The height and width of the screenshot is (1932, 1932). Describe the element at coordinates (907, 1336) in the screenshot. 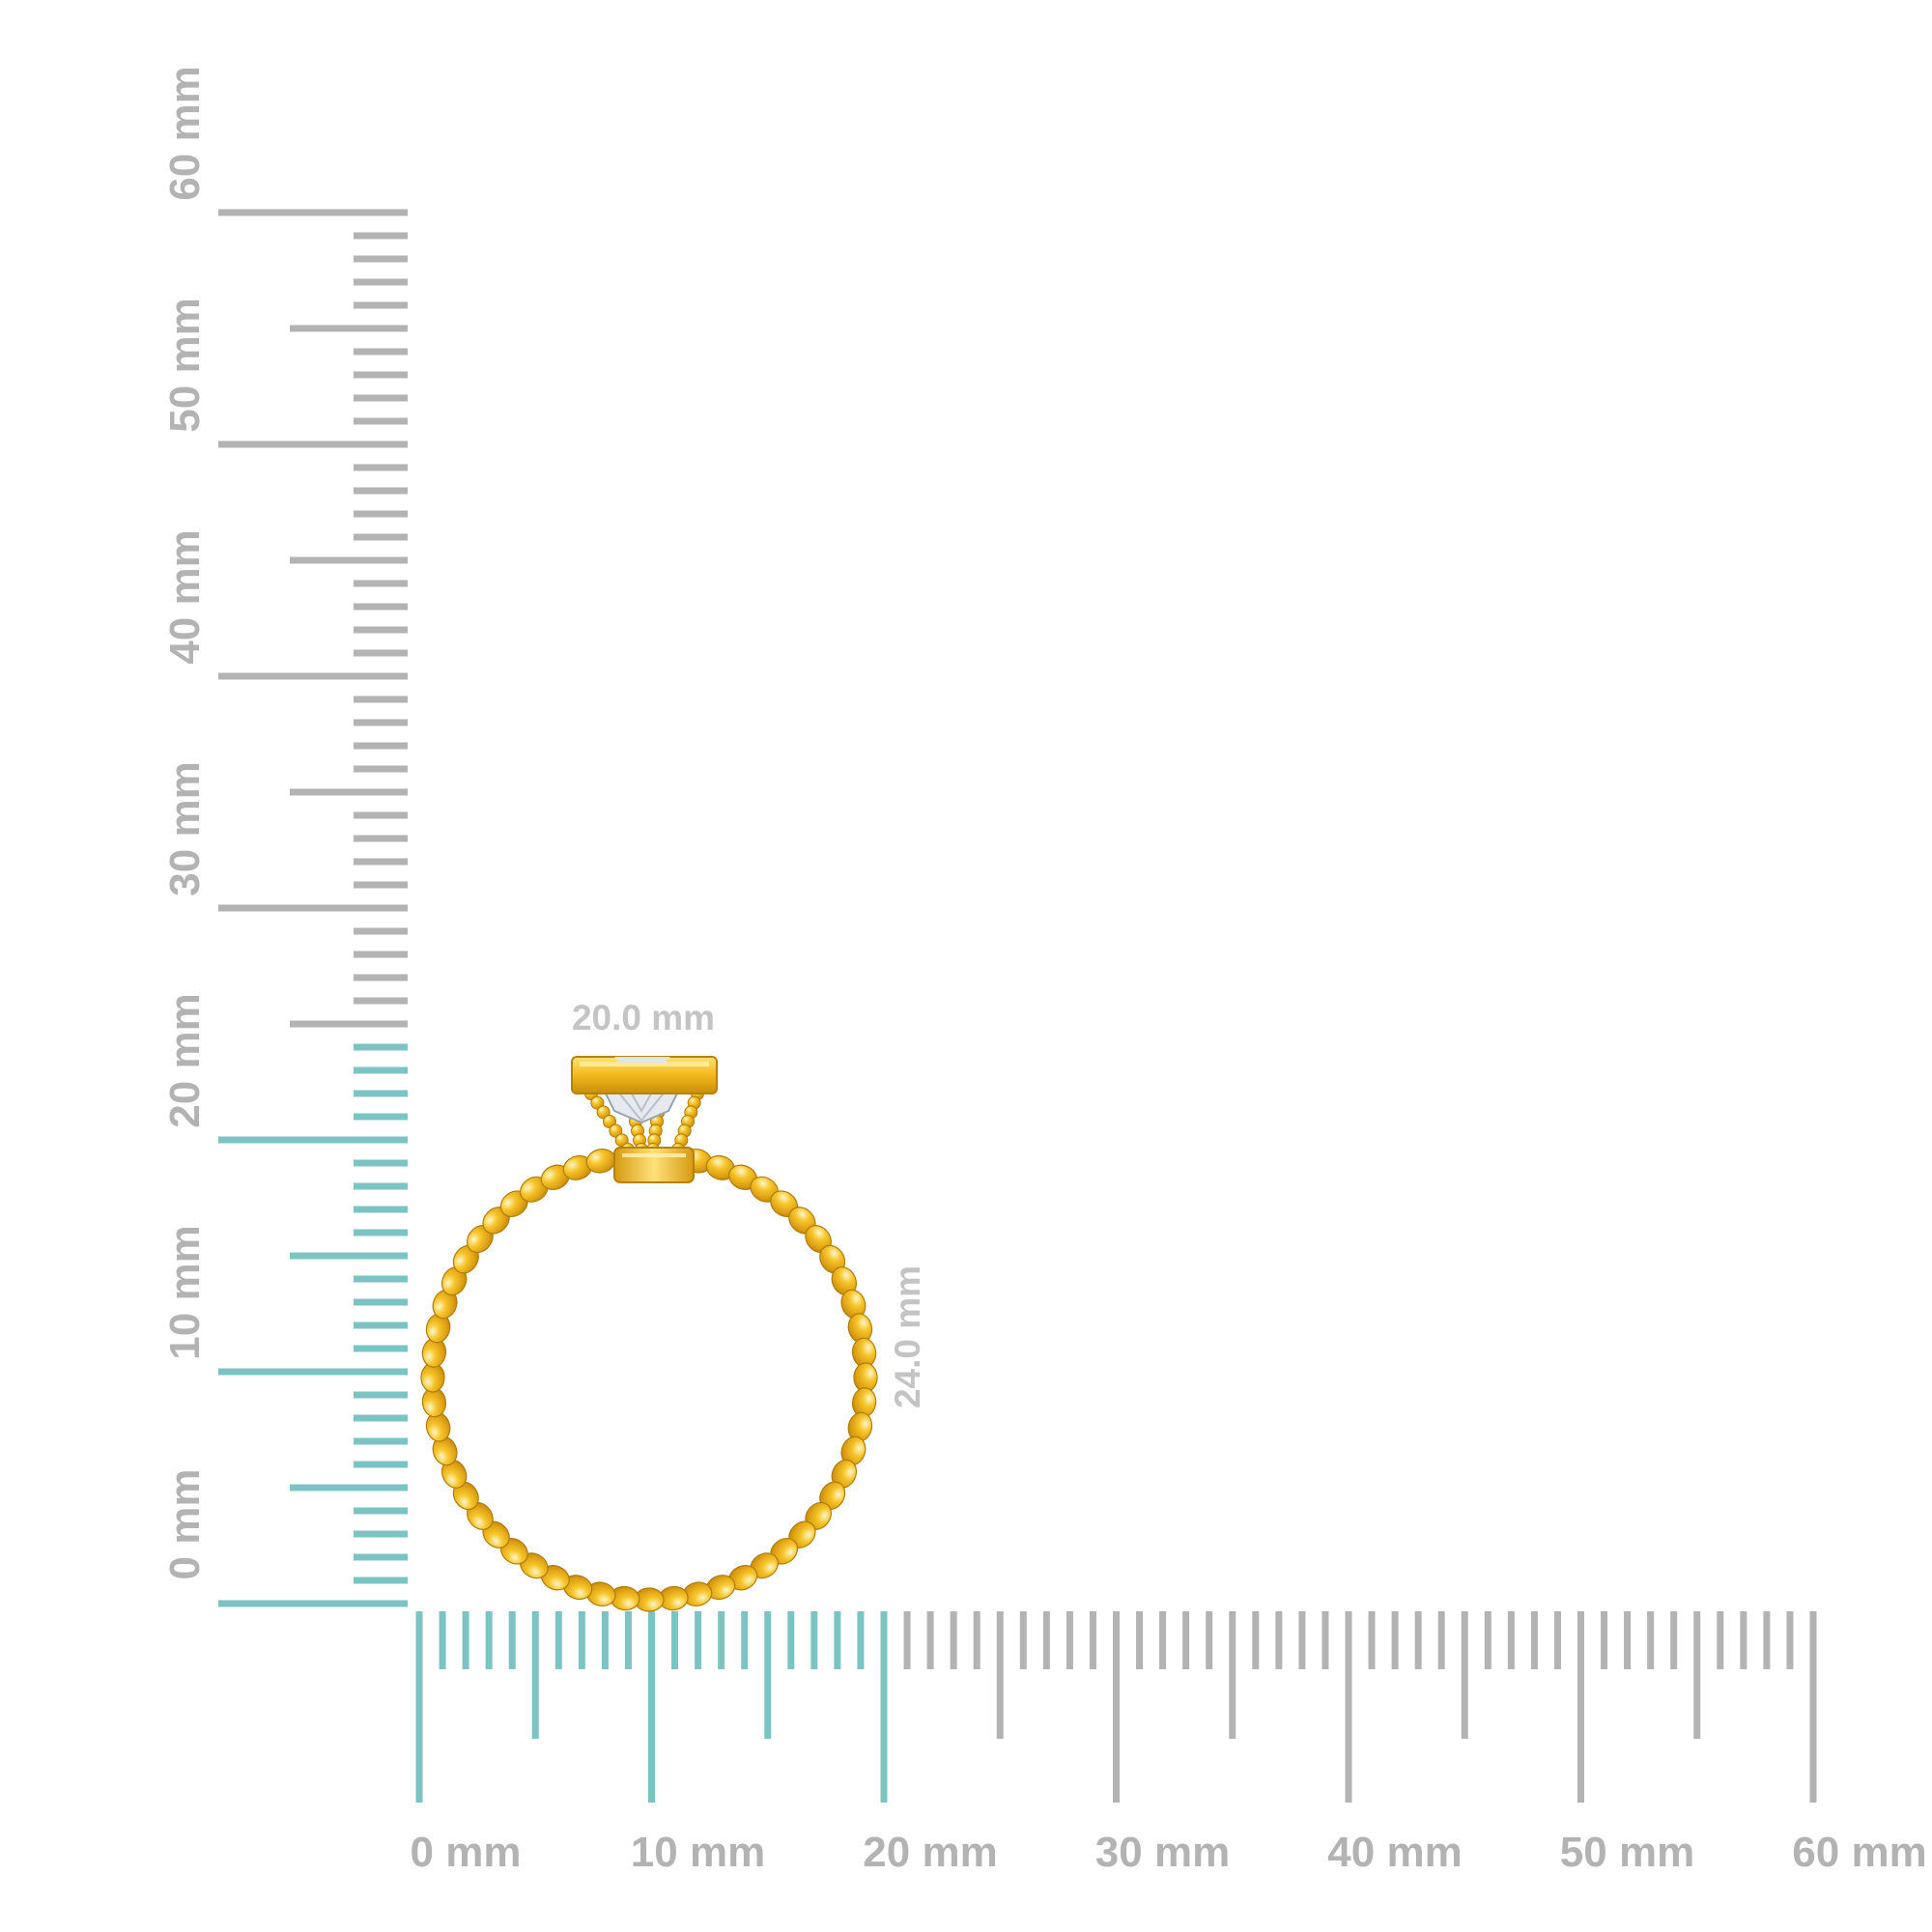

I see `ring-height-label: 24.0 mm` at that location.